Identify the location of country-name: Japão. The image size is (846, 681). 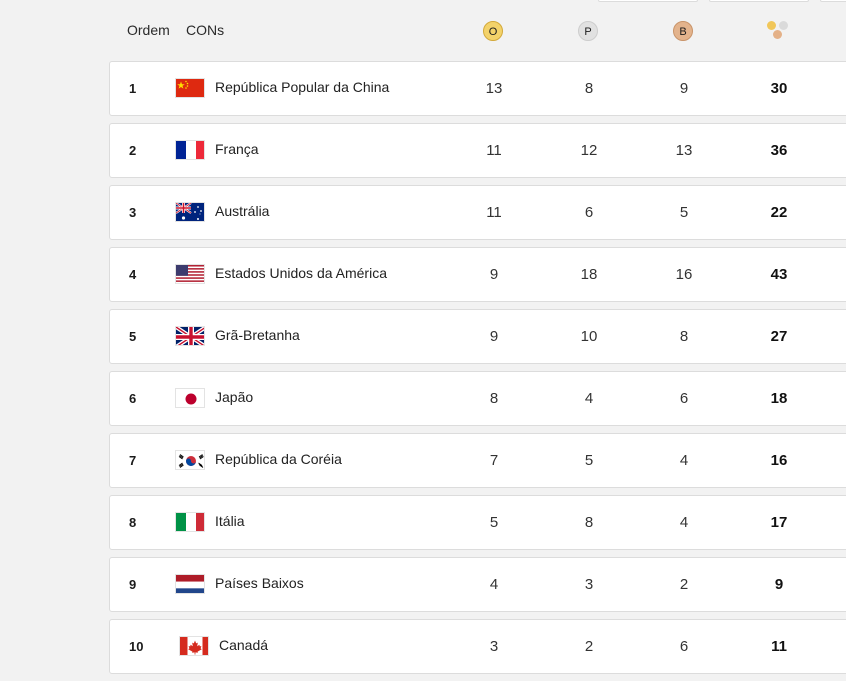
(234, 397).